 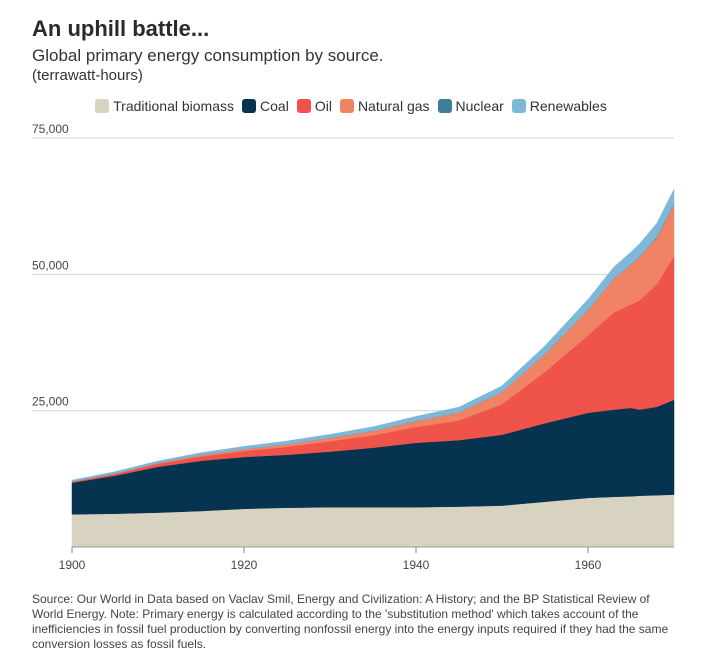 I want to click on area-coal, so click(x=373, y=457).